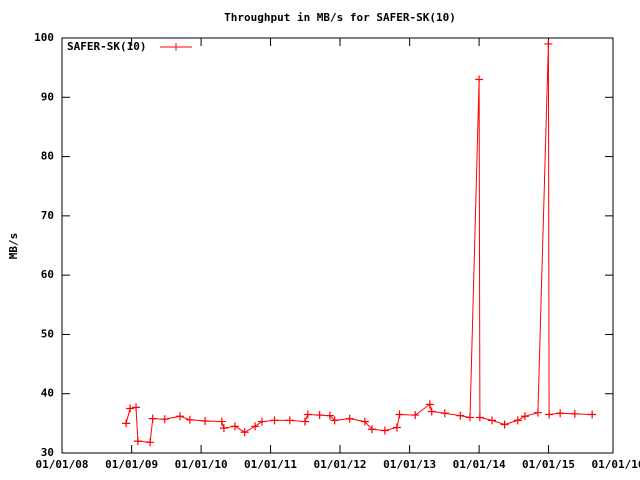  Describe the element at coordinates (270, 464) in the screenshot. I see `x-tick-label: 01/01/11` at that location.